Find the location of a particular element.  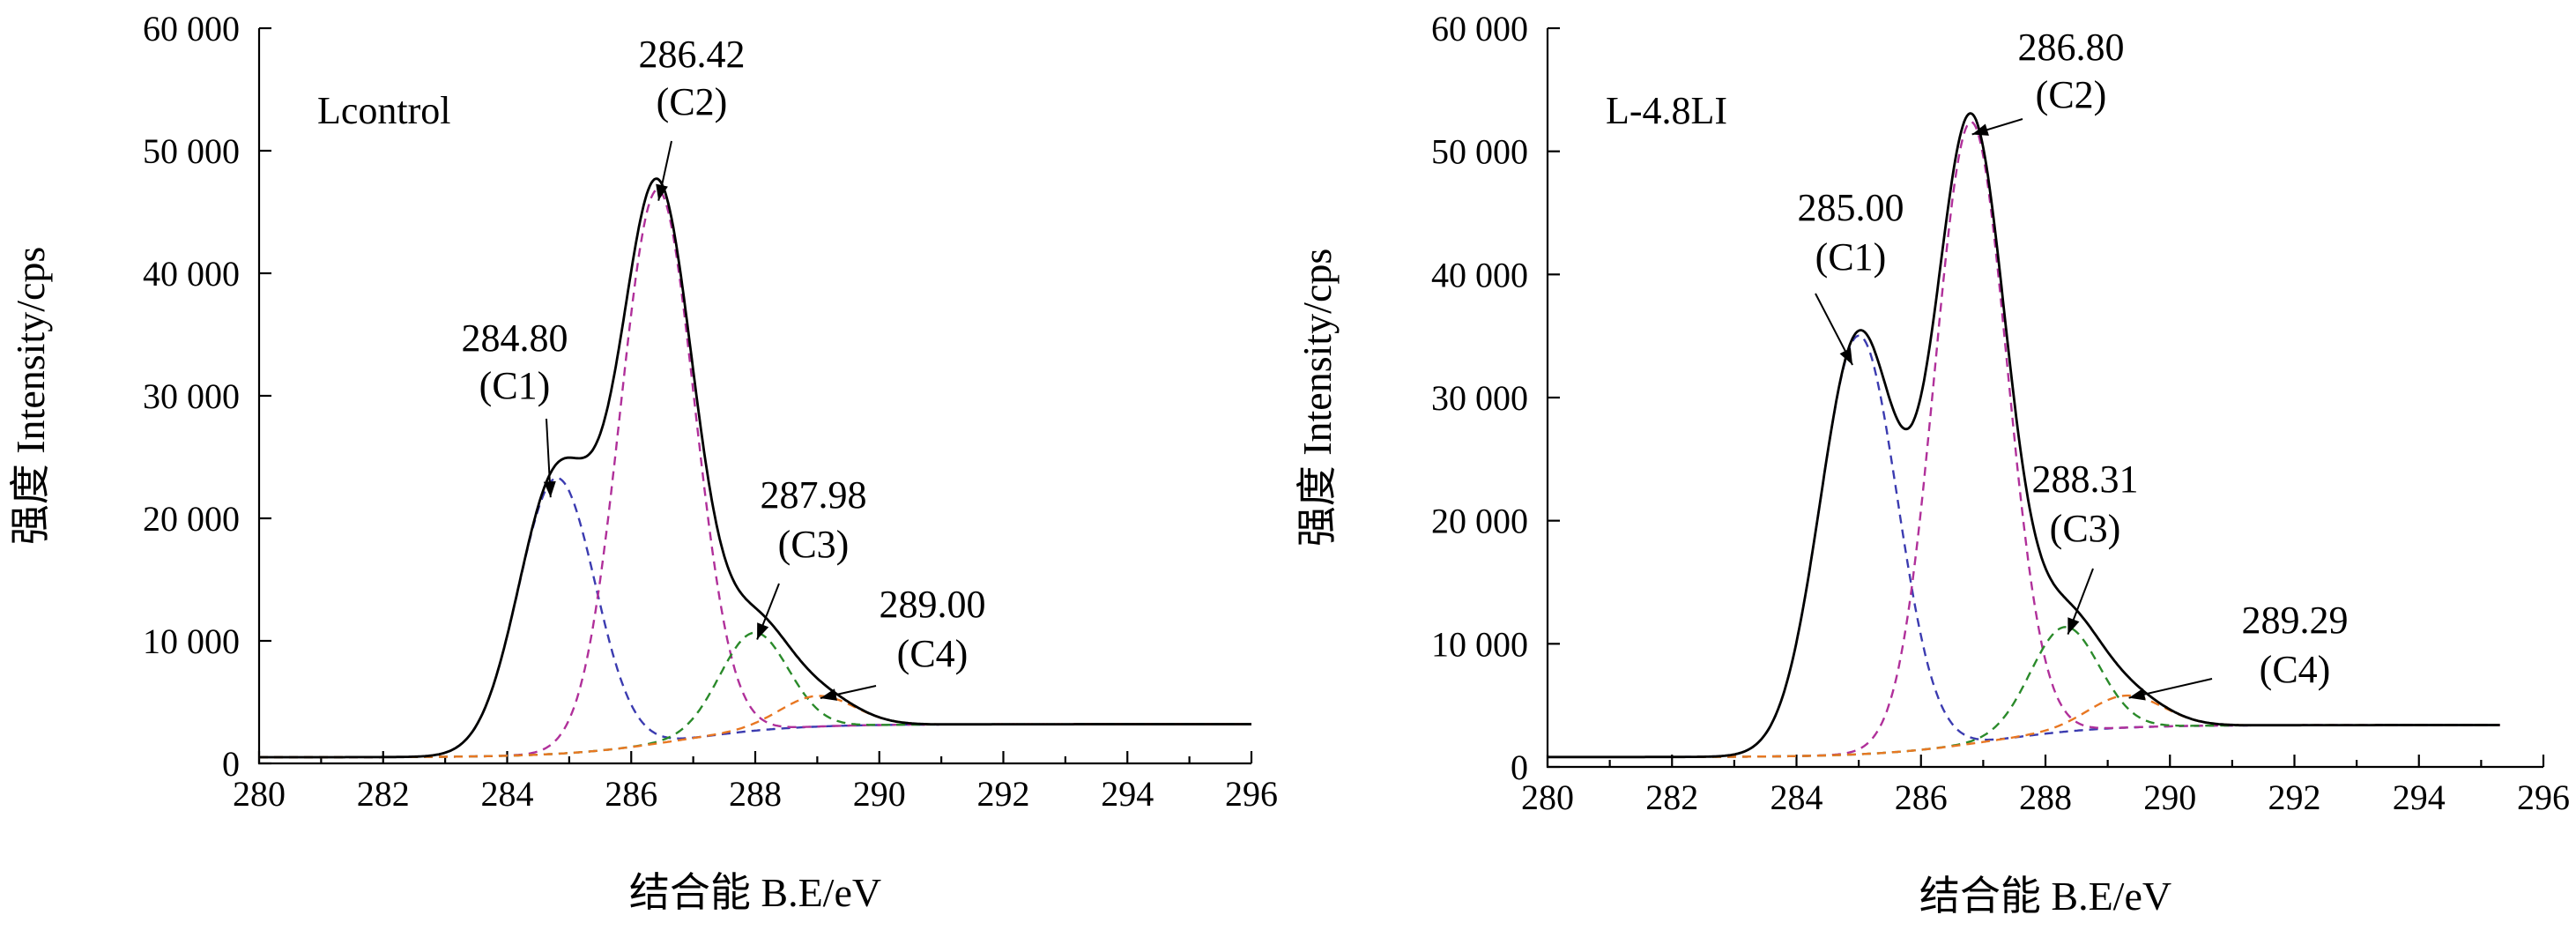

peak-energy-label: 287.98 is located at coordinates (814, 495).